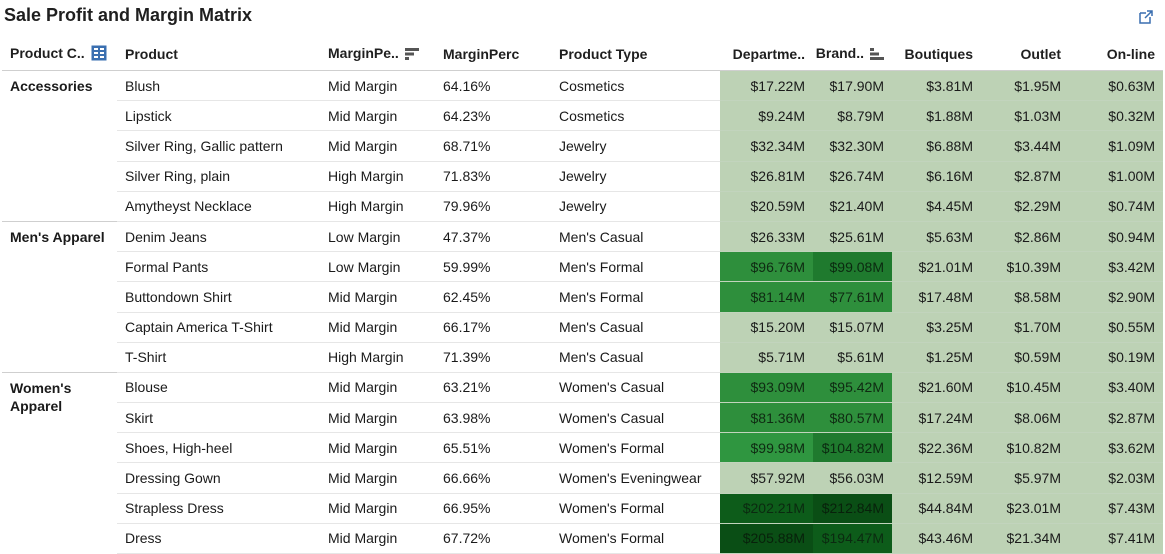 The width and height of the screenshot is (1165, 554). I want to click on outlet-value-cell: $5.97M, so click(1025, 478).